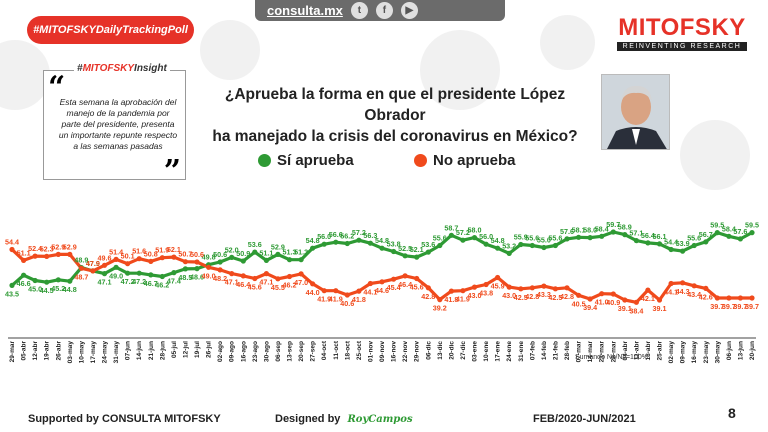 The image size is (768, 432). I want to click on facebook-icon: f, so click(384, 10).